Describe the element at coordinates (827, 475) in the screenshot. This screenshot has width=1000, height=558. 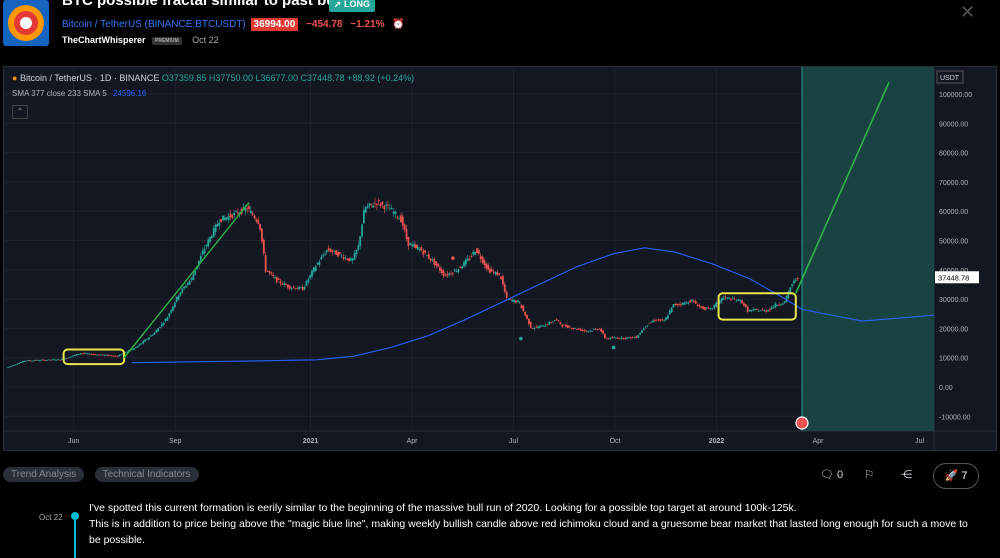
I see `comment-icon: 🗨` at that location.